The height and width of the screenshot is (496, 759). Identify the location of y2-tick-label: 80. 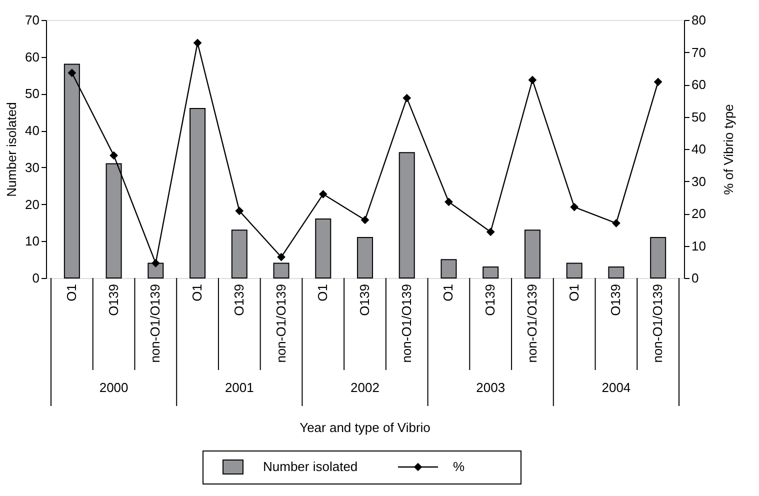
(699, 20).